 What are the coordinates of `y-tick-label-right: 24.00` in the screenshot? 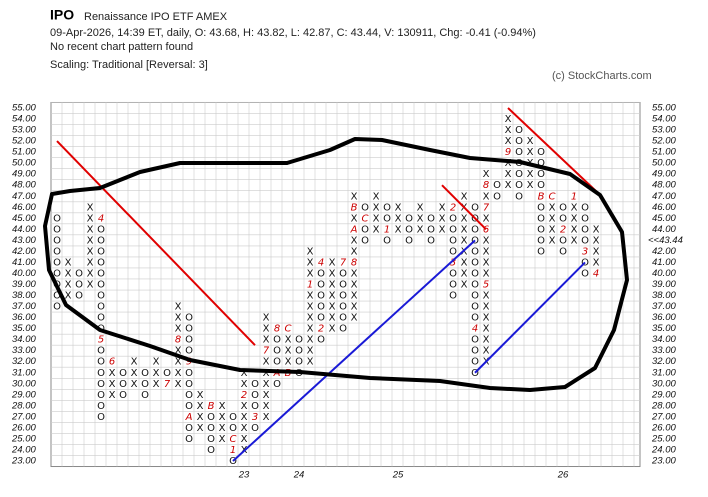 It's located at (663, 449).